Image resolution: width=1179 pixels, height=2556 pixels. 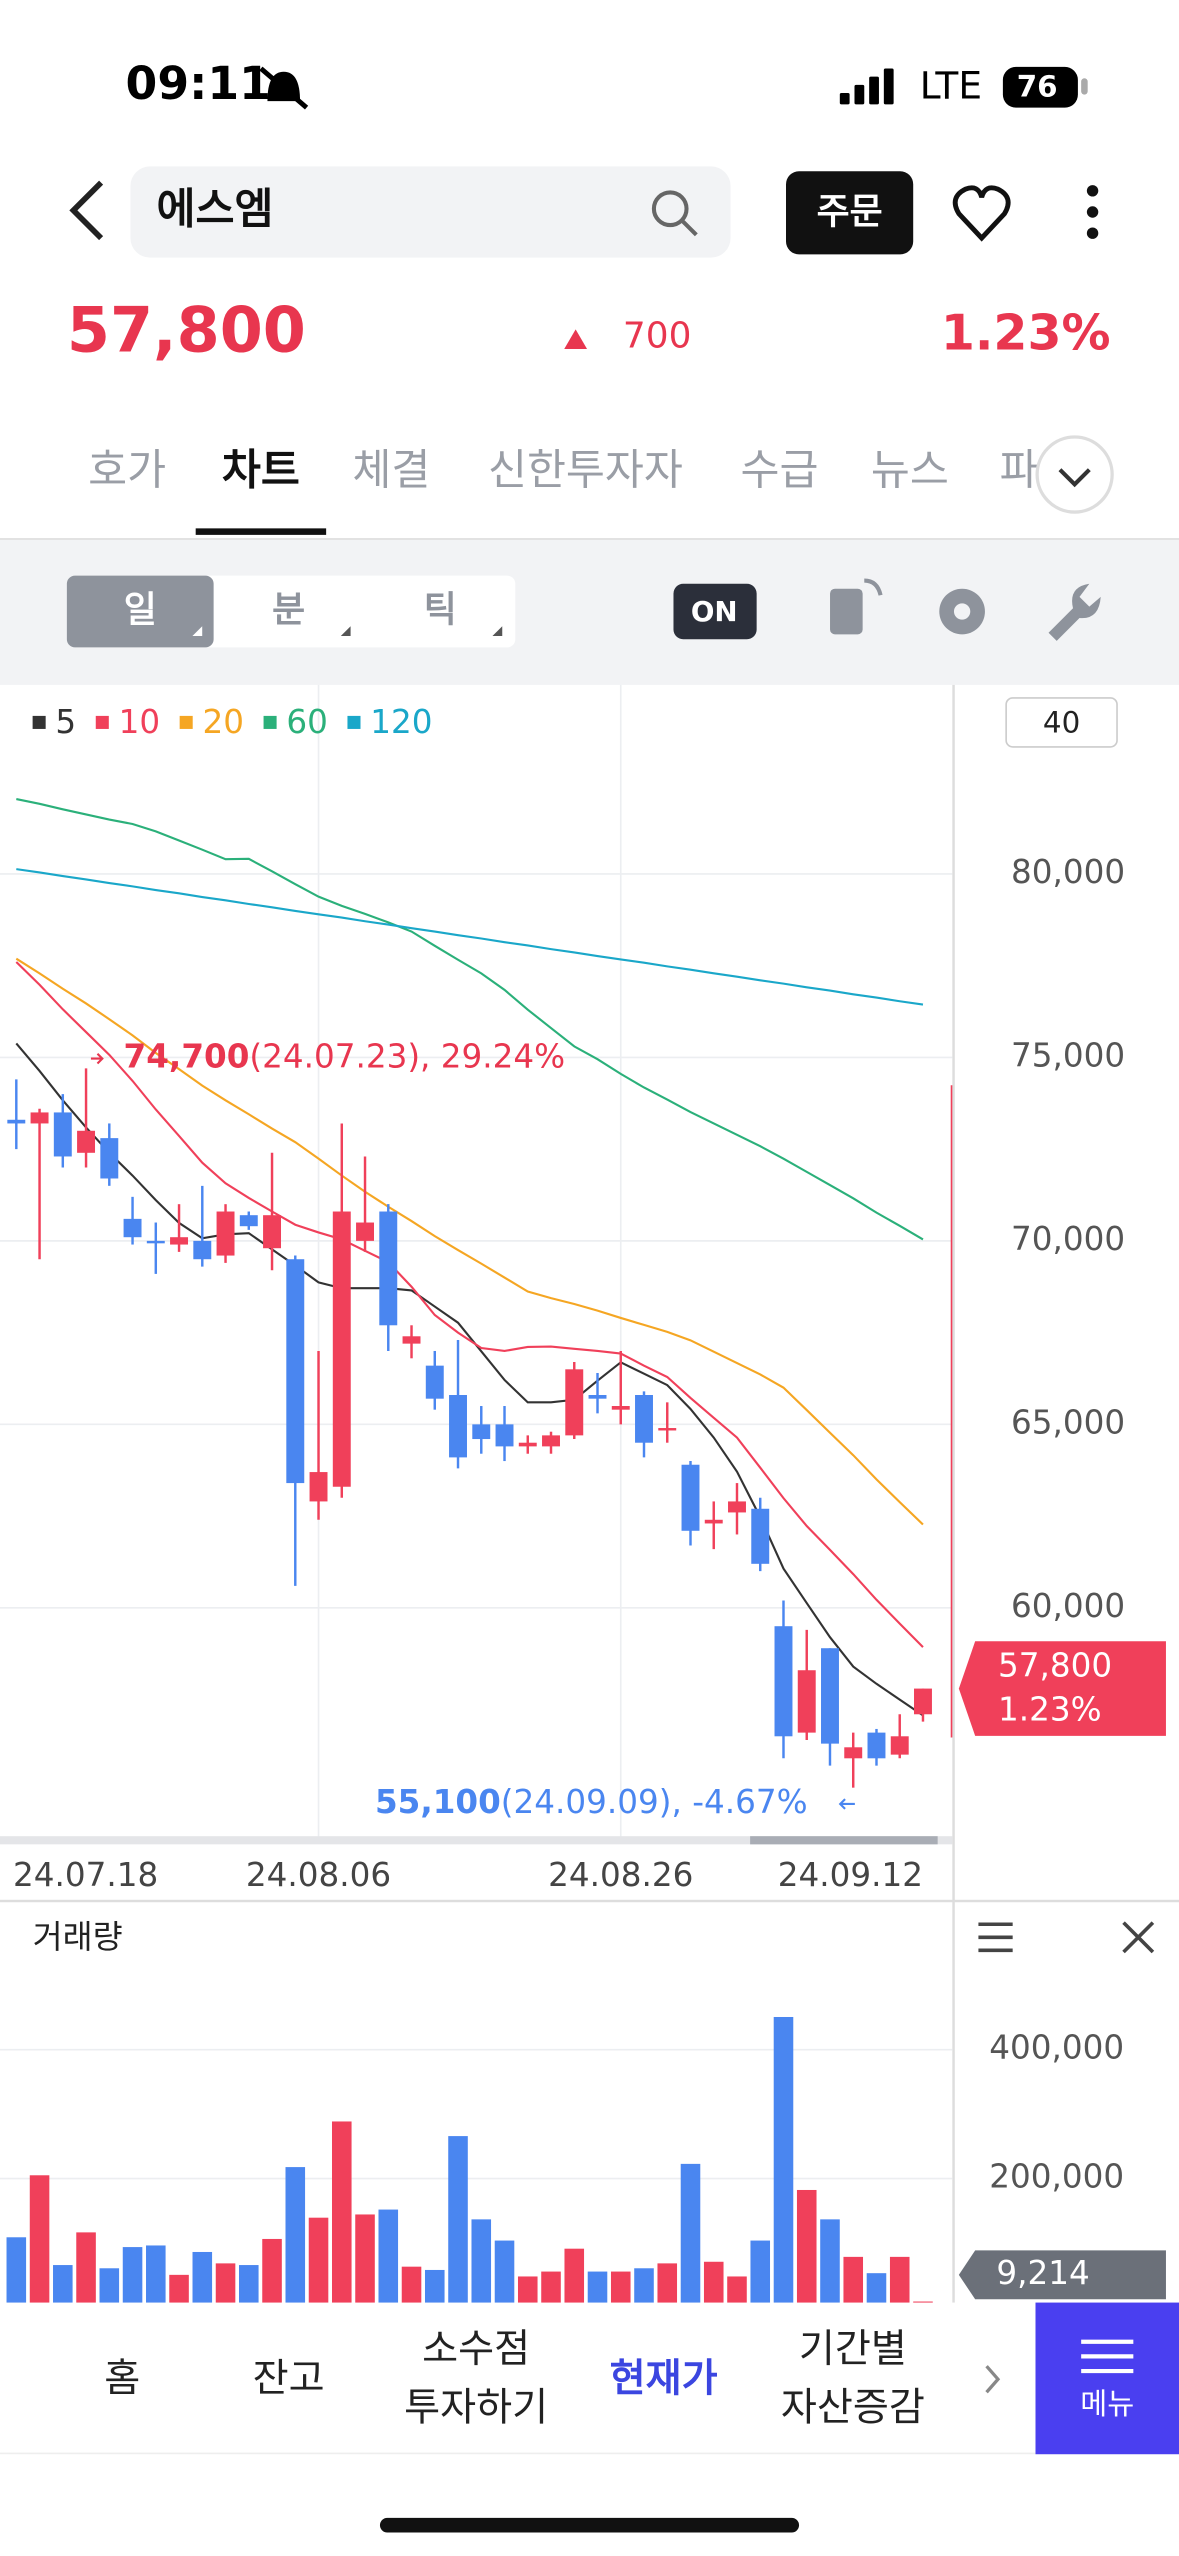 I want to click on panel-close, so click(x=1138, y=1937).